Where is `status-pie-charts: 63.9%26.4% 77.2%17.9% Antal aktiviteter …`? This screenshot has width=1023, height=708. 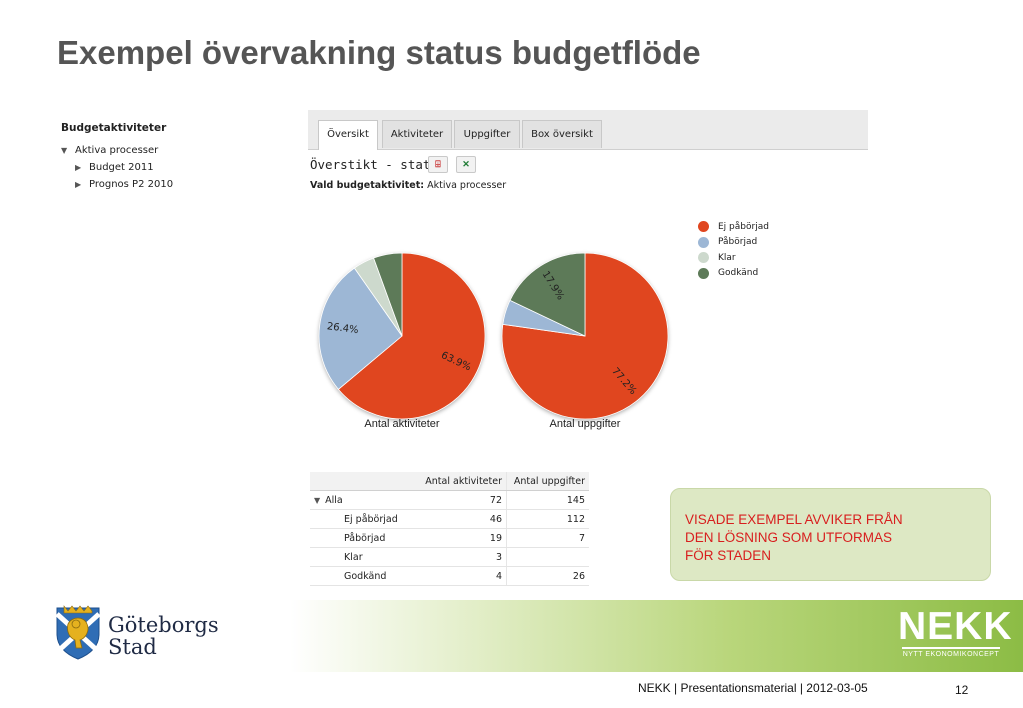 status-pie-charts: 63.9%26.4% 77.2%17.9% Antal aktiviteter … is located at coordinates (493, 341).